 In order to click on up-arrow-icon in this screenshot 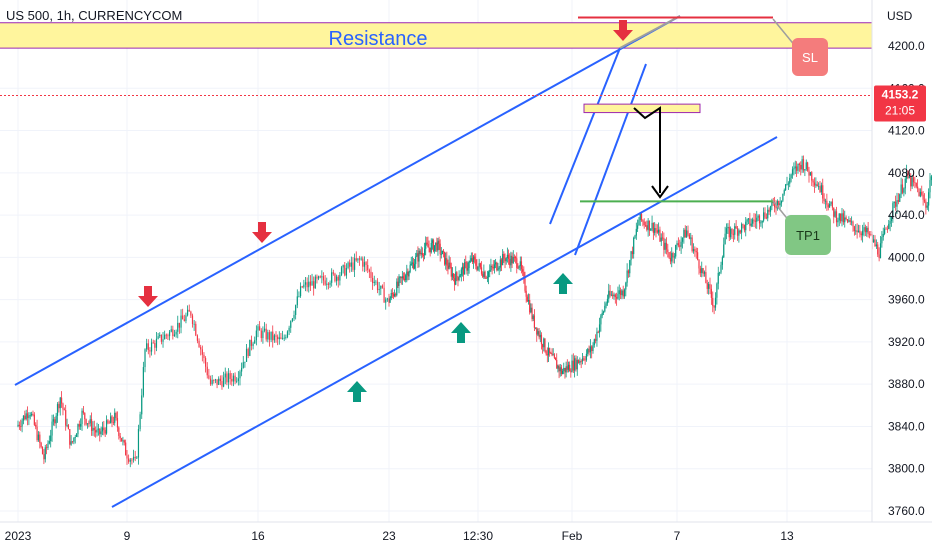, I will do `click(461, 332)`.